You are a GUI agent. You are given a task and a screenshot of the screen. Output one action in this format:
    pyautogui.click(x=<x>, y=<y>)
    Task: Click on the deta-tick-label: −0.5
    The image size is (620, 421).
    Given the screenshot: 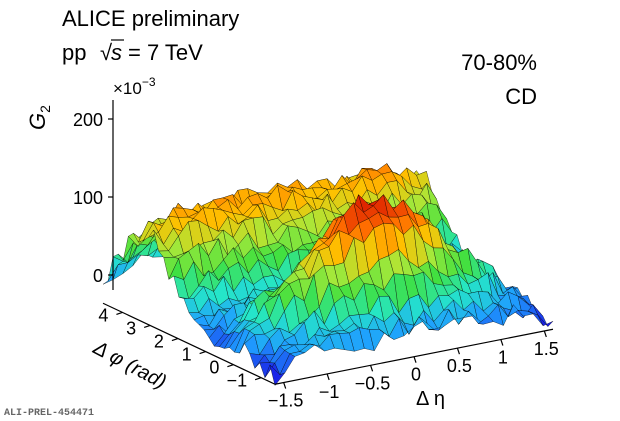 What is the action you would take?
    pyautogui.click(x=373, y=383)
    